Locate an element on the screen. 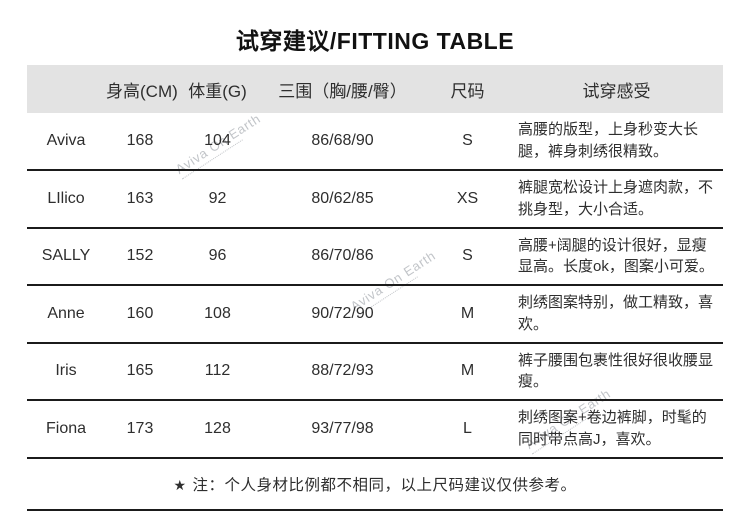 This screenshot has height=522, width=750. cell-measurements: 90/72/90 is located at coordinates (342, 313).